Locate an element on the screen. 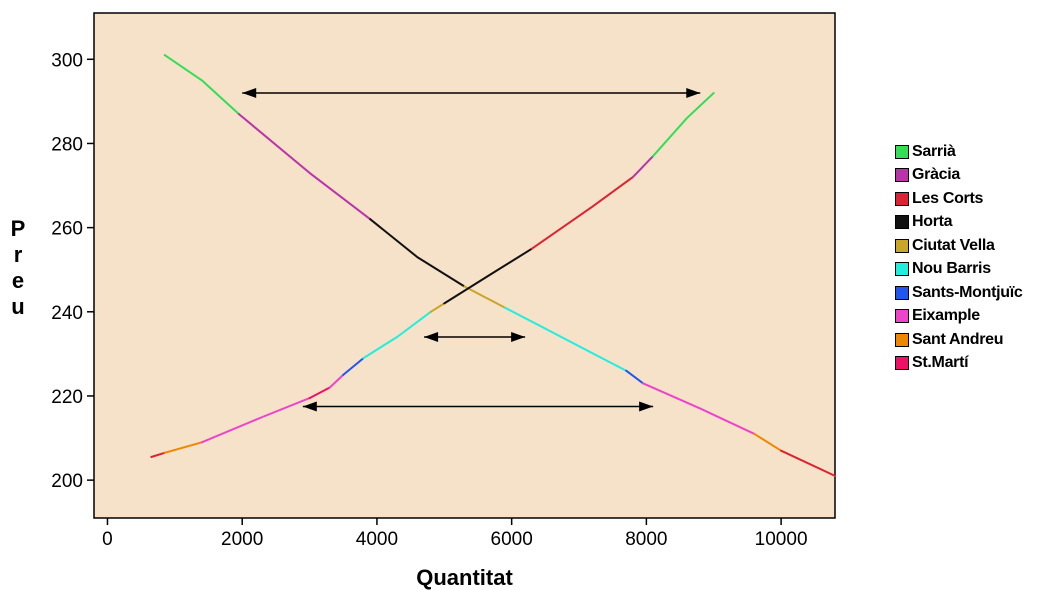 Image resolution: width=1039 pixels, height=590 pixels. y-tick-label: 200 is located at coordinates (67, 481).